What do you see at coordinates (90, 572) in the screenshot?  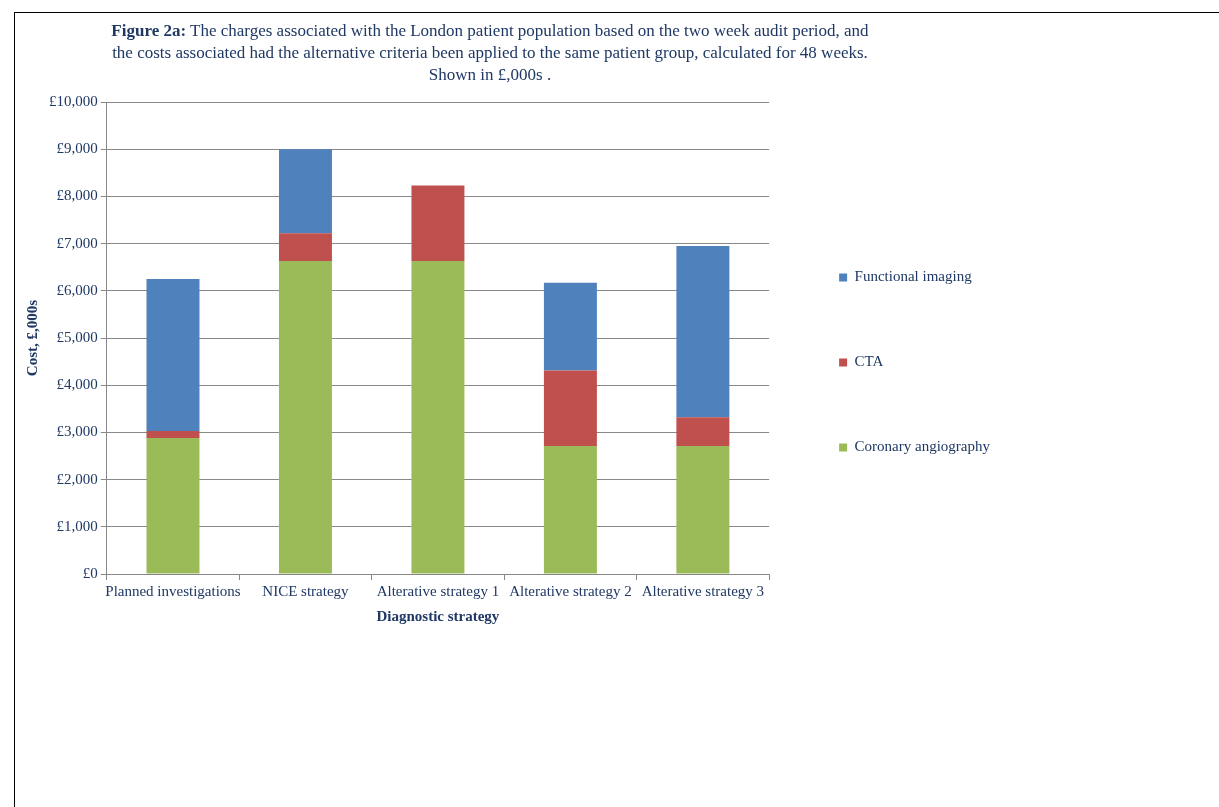 I see `y-tick-label: £0` at bounding box center [90, 572].